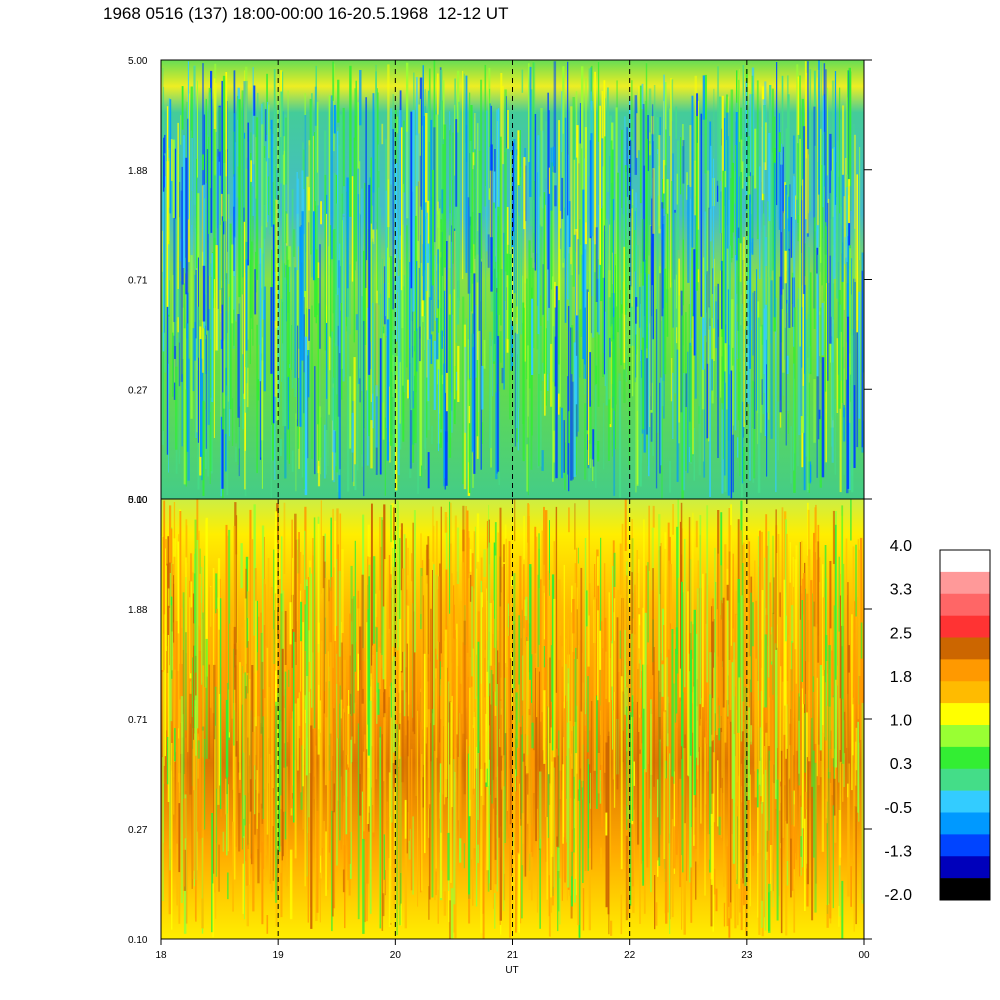 The width and height of the screenshot is (1000, 1000). I want to click on y-tick-label: 5.00, so click(138, 500).